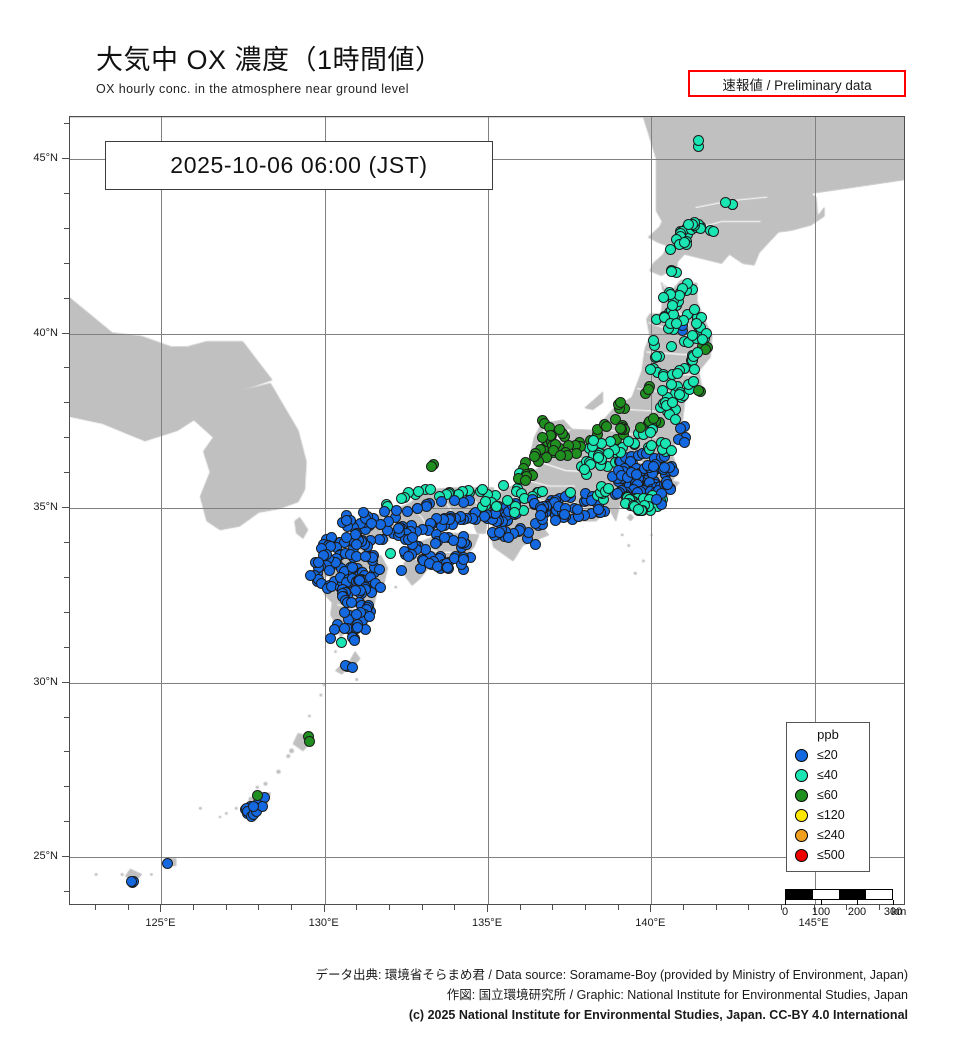  Describe the element at coordinates (828, 835) in the screenshot. I see `legend-item-240: ≤240` at that location.